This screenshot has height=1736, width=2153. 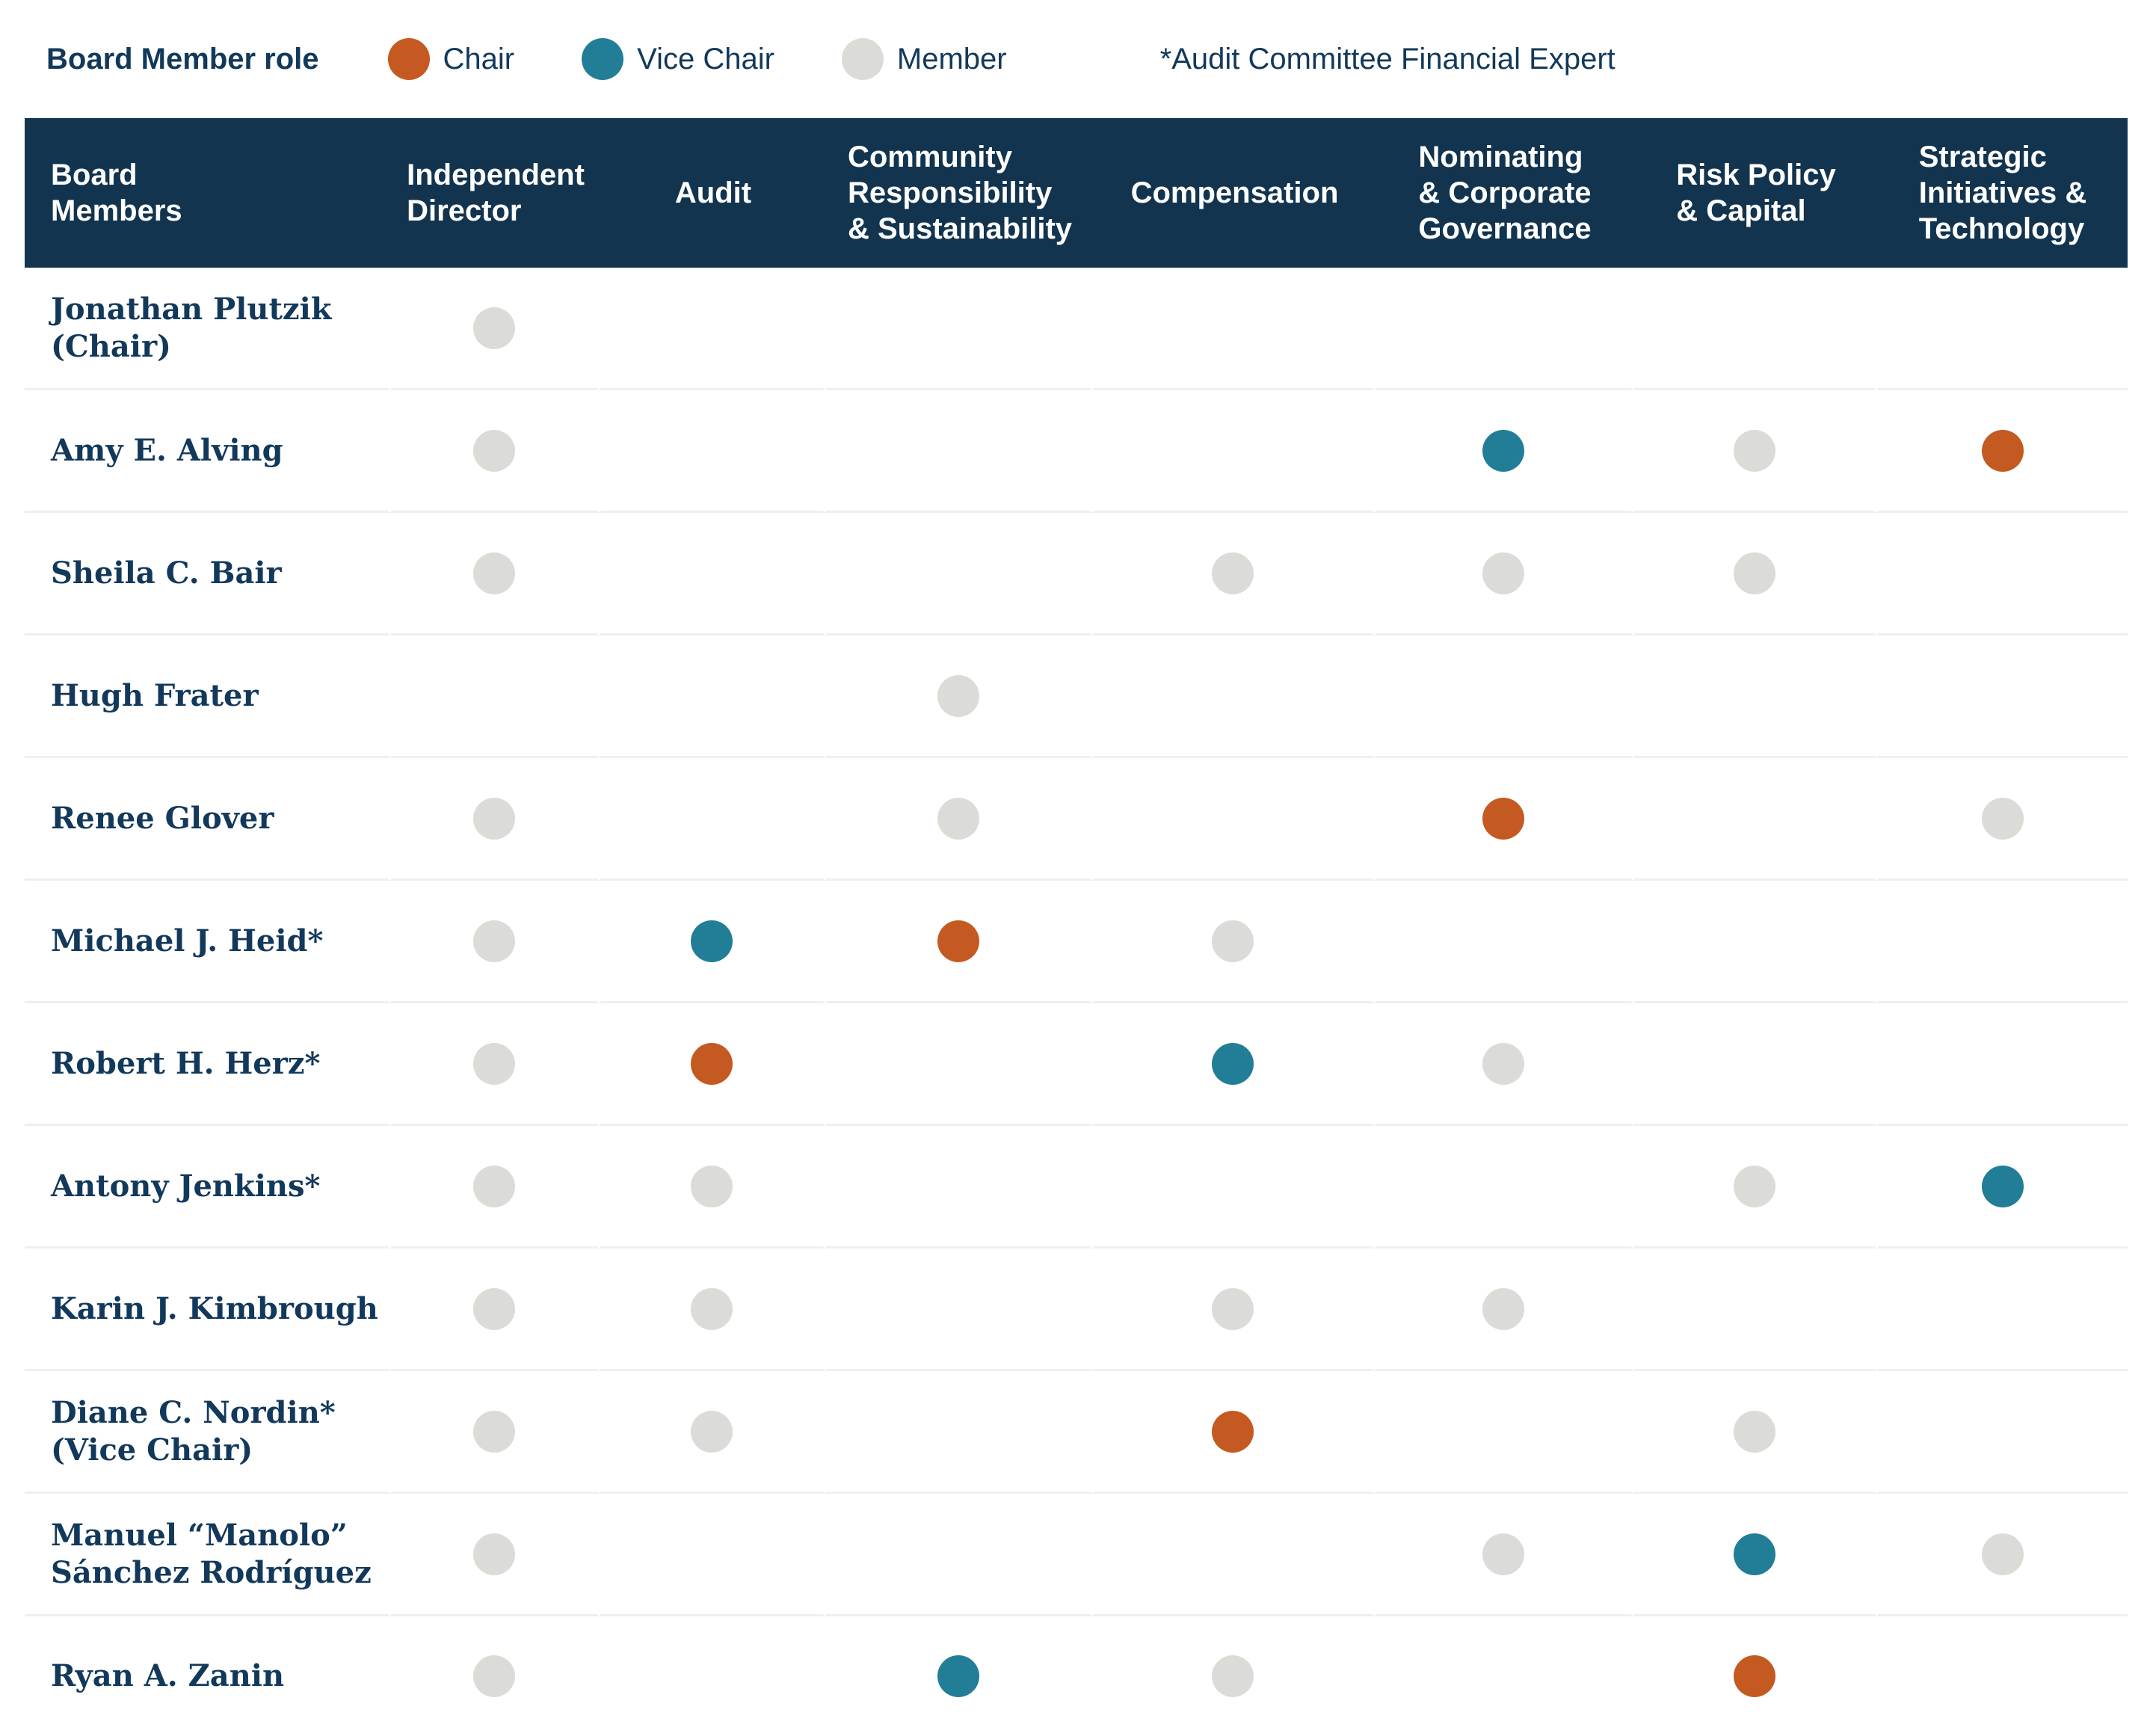 I want to click on column-header-label: Risk Policy & Capital, so click(x=1756, y=193).